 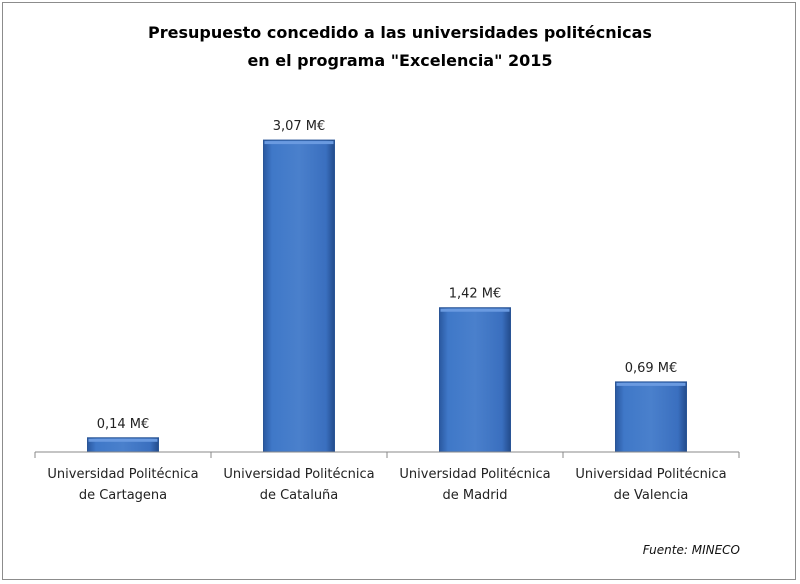 I want to click on chart-title-line-2: en el programa "Excelencia" 2015, so click(x=399, y=60).